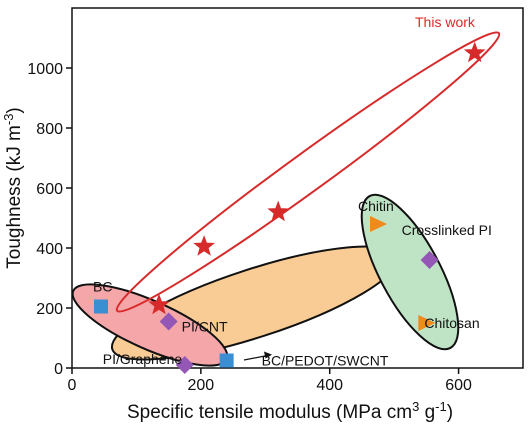 The image size is (529, 435). I want to click on x-tick-label: 400, so click(329, 385).